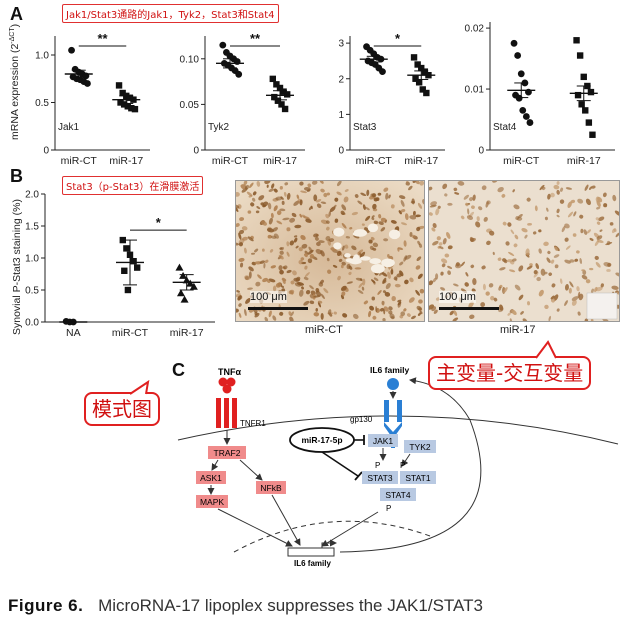 Image resolution: width=630 pixels, height=622 pixels. What do you see at coordinates (377, 465) in the screenshot?
I see `p-label-stat3: P` at bounding box center [377, 465].